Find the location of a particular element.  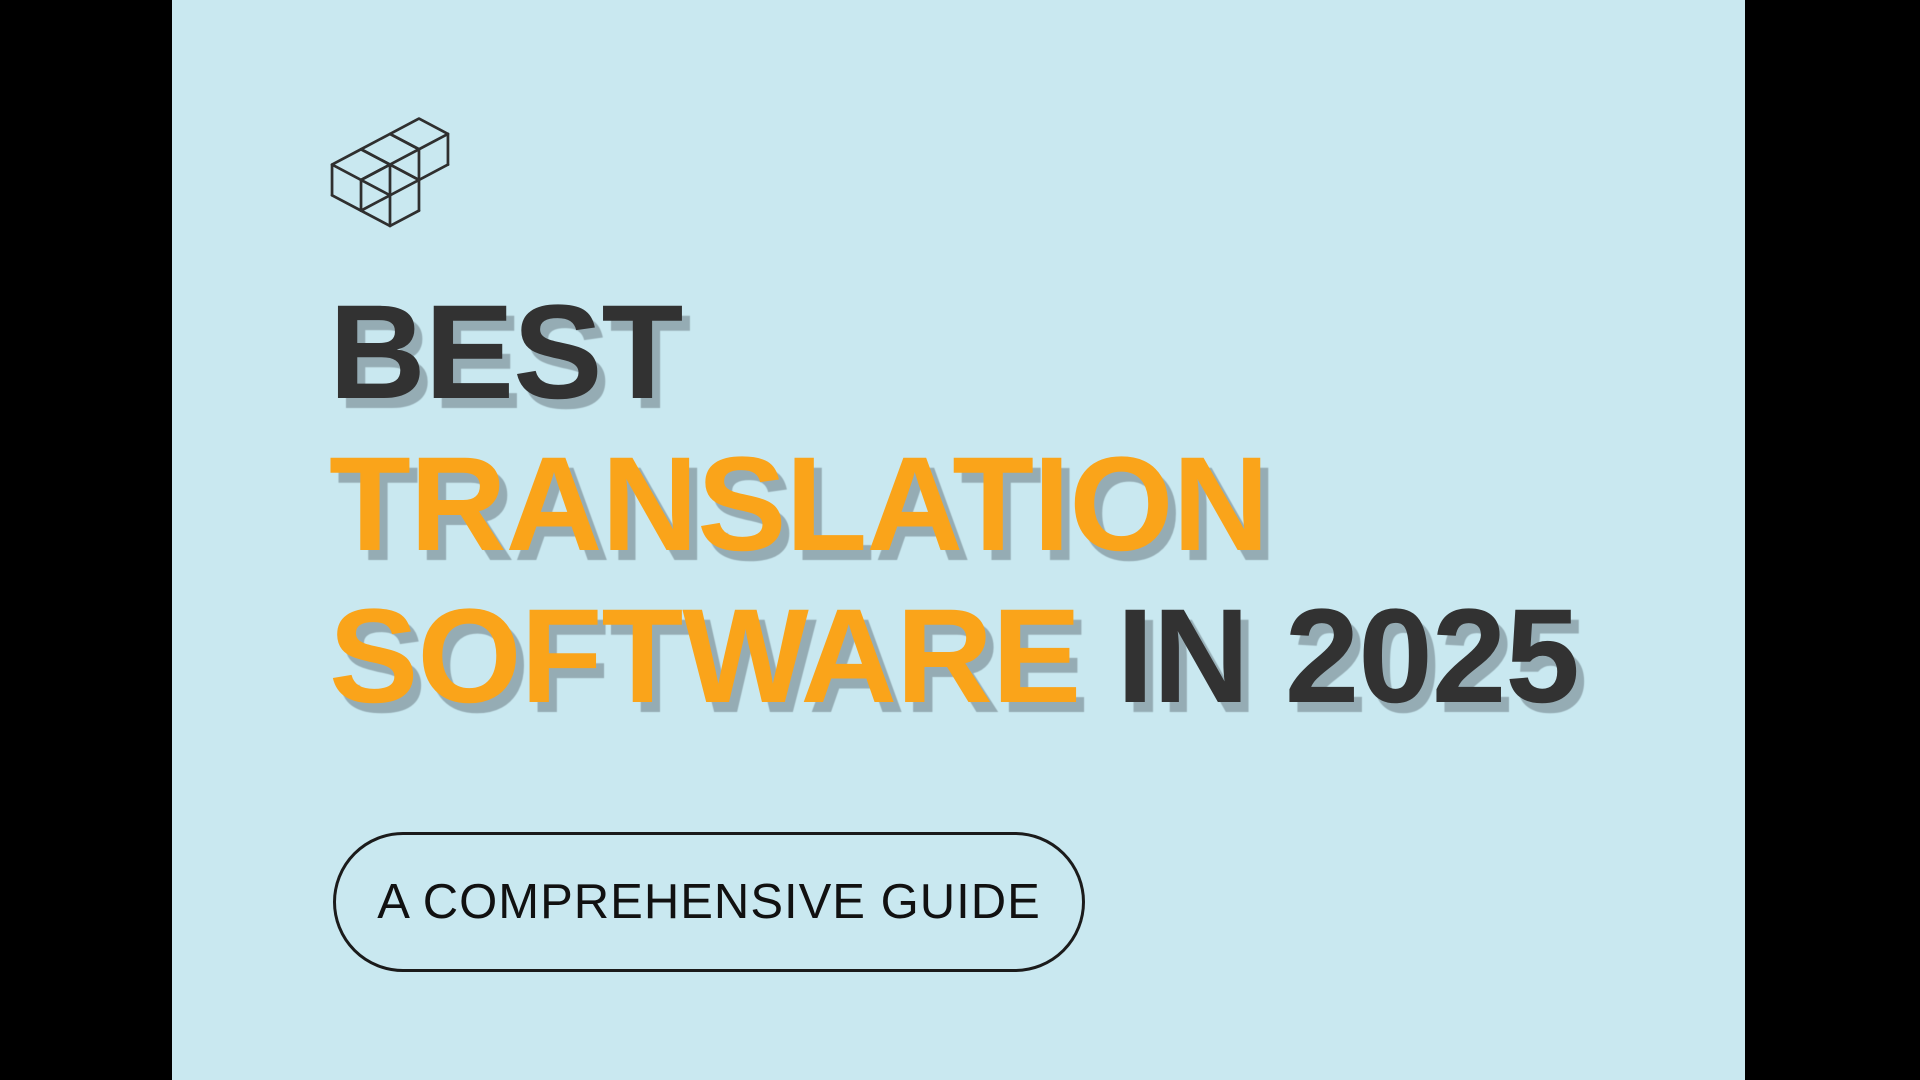

headline-word-translation: TRANSLATION is located at coordinates (799, 504).